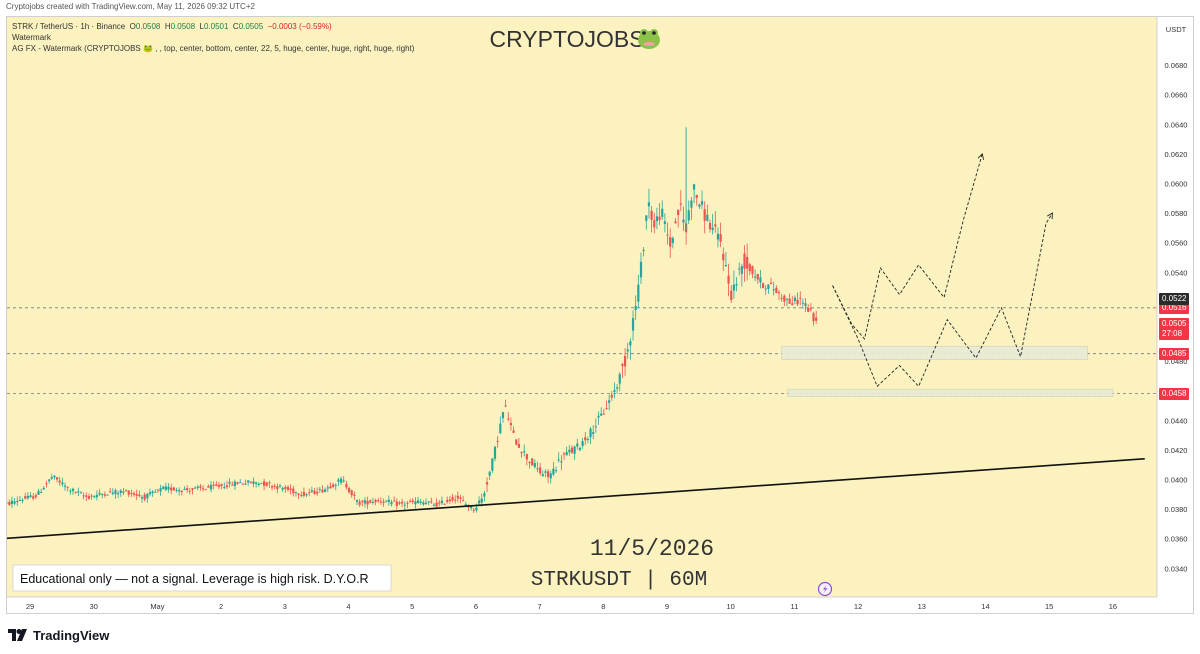 Image resolution: width=1200 pixels, height=654 pixels. I want to click on x-tick-label: 8, so click(603, 606).